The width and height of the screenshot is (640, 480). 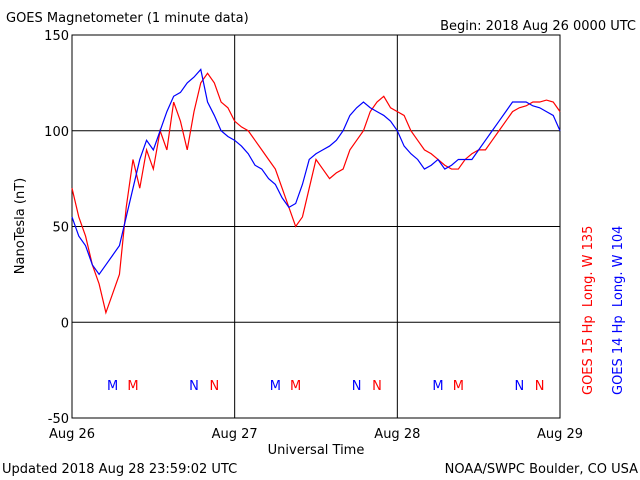 I want to click on footer-left: Updated 2018 Aug 28 23:59:02 UTC, so click(x=119, y=469).